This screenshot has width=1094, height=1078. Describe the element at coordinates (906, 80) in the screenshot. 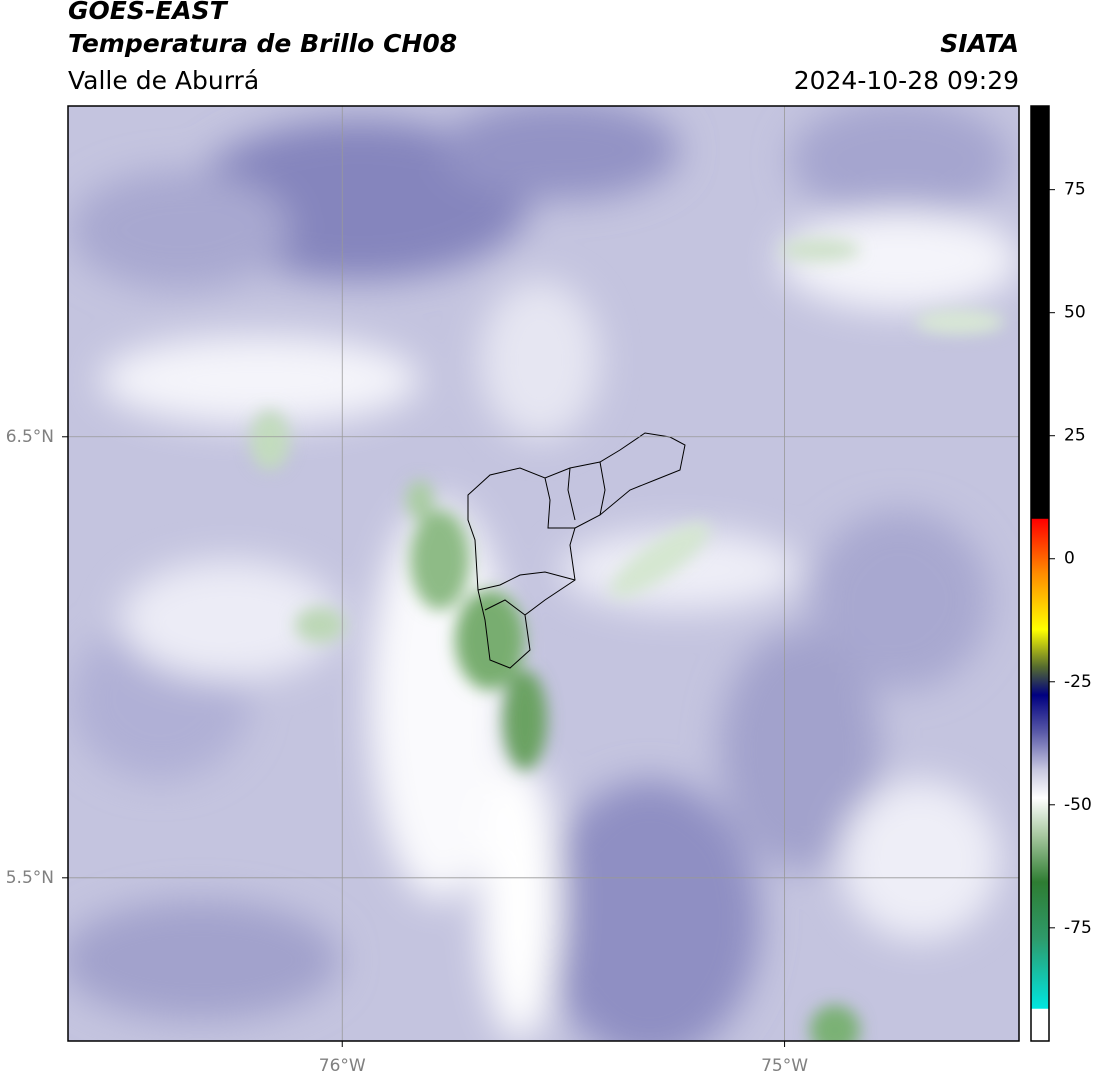

I see `timestamp: 2024-10-28 09:29` at that location.